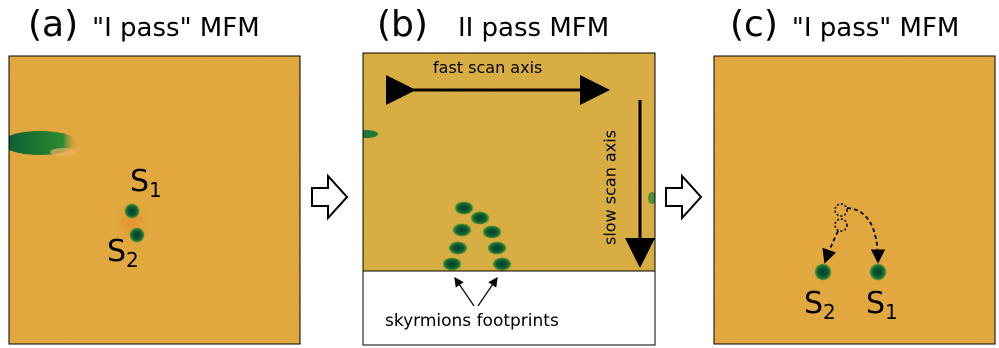 This screenshot has width=999, height=348. What do you see at coordinates (487, 292) in the screenshot?
I see `footprints-pointer-right` at bounding box center [487, 292].